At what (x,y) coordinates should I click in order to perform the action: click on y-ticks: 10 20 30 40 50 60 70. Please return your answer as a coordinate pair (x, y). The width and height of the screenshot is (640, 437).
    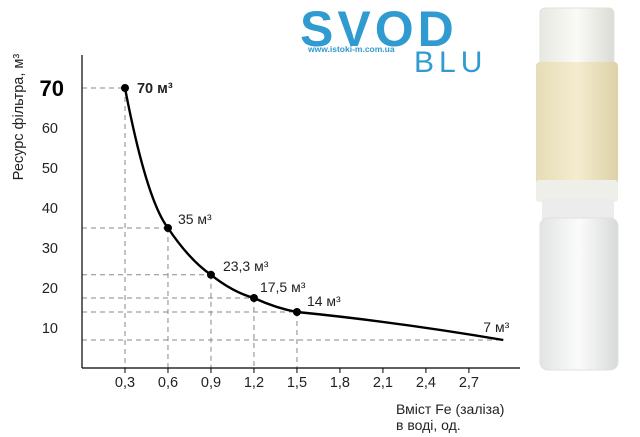
    Looking at the image, I should click on (52, 206).